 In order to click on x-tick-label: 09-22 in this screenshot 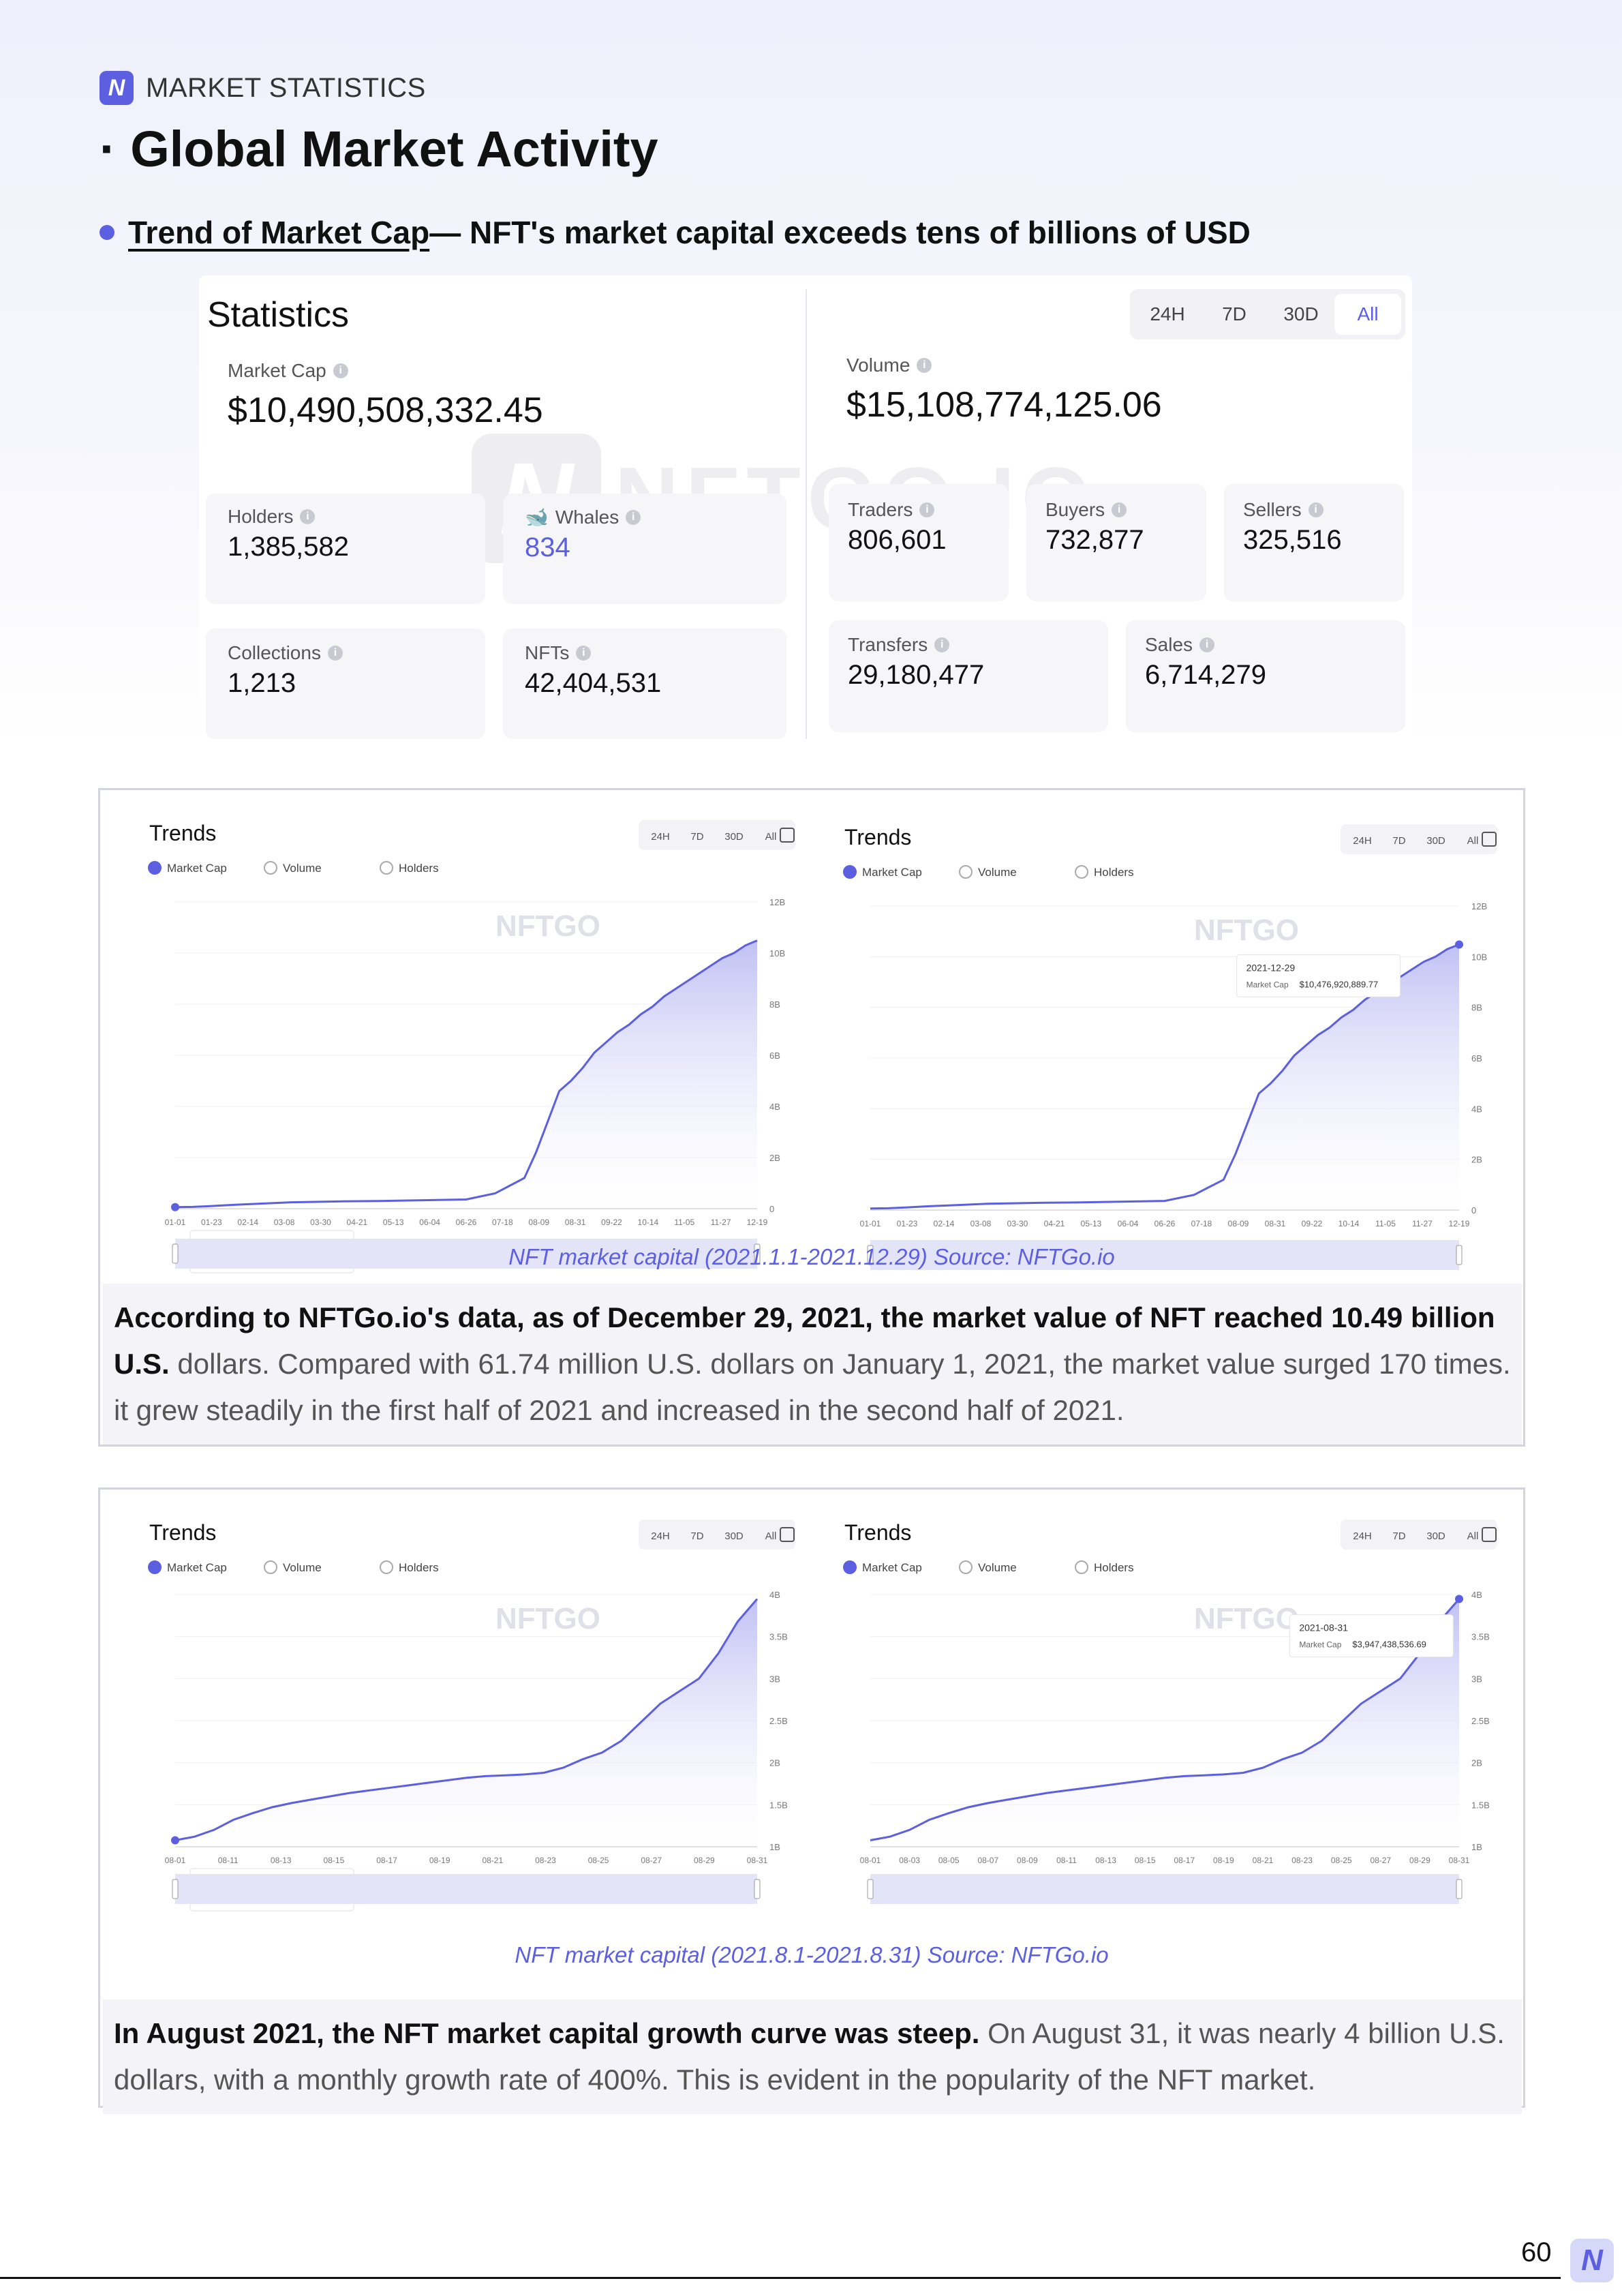, I will do `click(611, 1222)`.